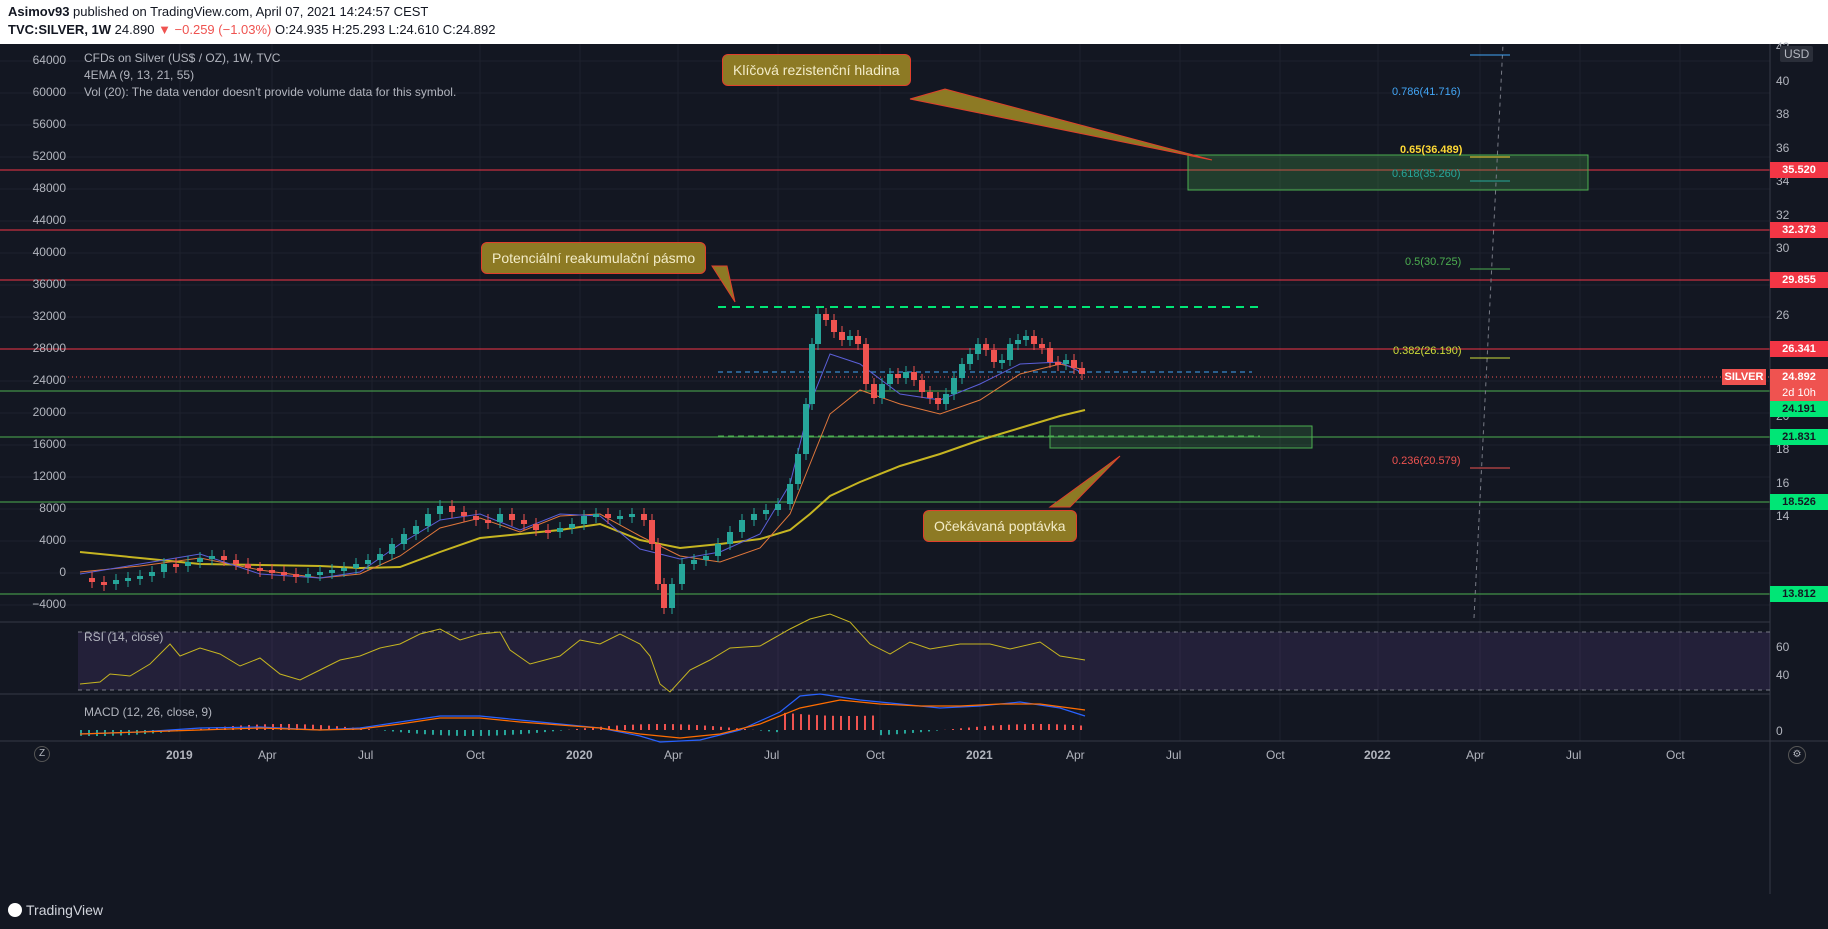  What do you see at coordinates (1433, 262) in the screenshot?
I see `fib-label-05: 0.5(30.725)` at bounding box center [1433, 262].